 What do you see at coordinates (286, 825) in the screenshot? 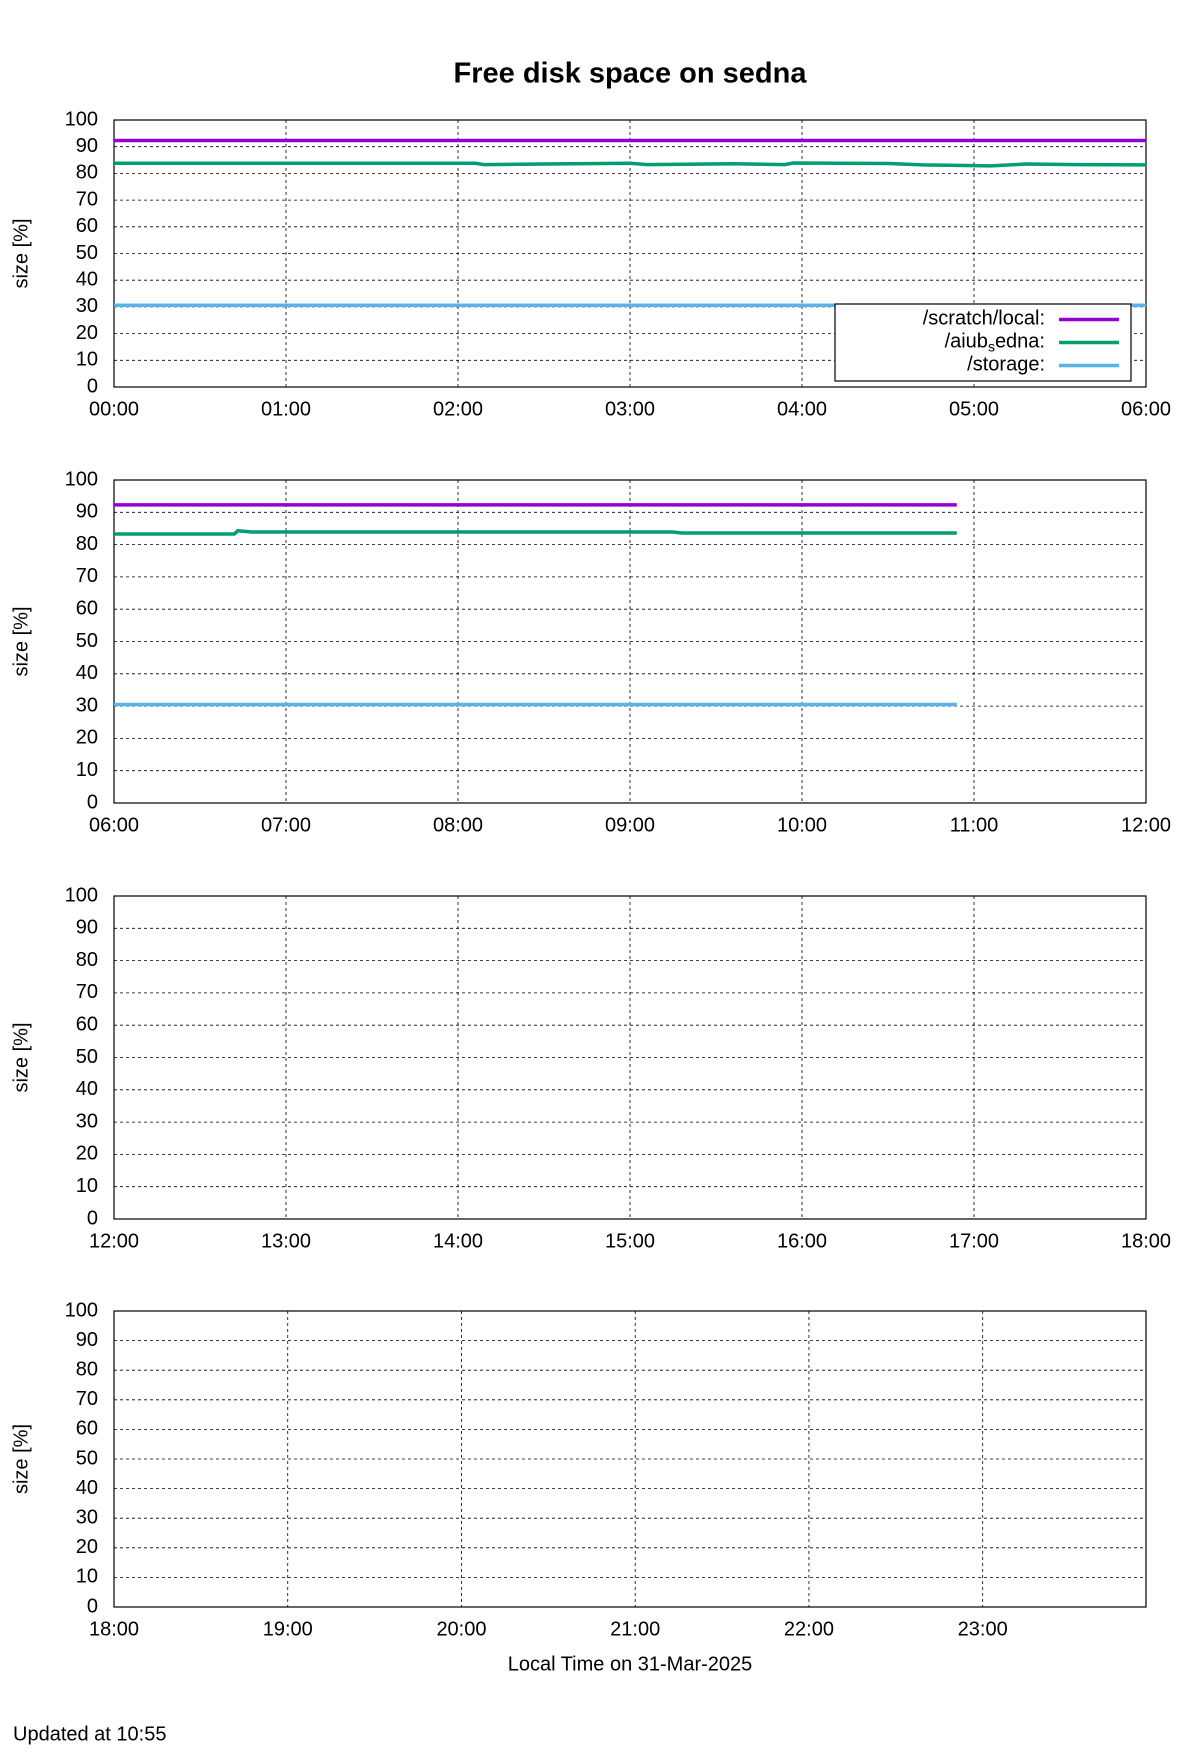
I see `x-tick-label: 07:00` at bounding box center [286, 825].